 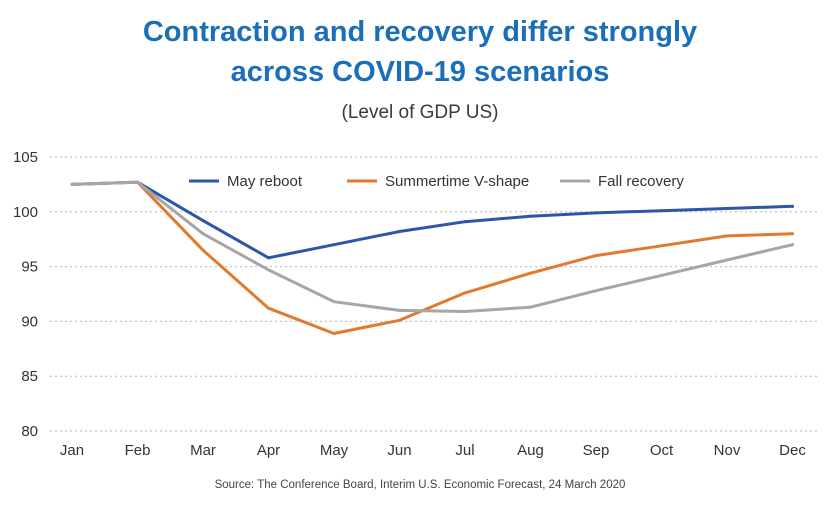 I want to click on x-tick-label: Apr, so click(x=268, y=450).